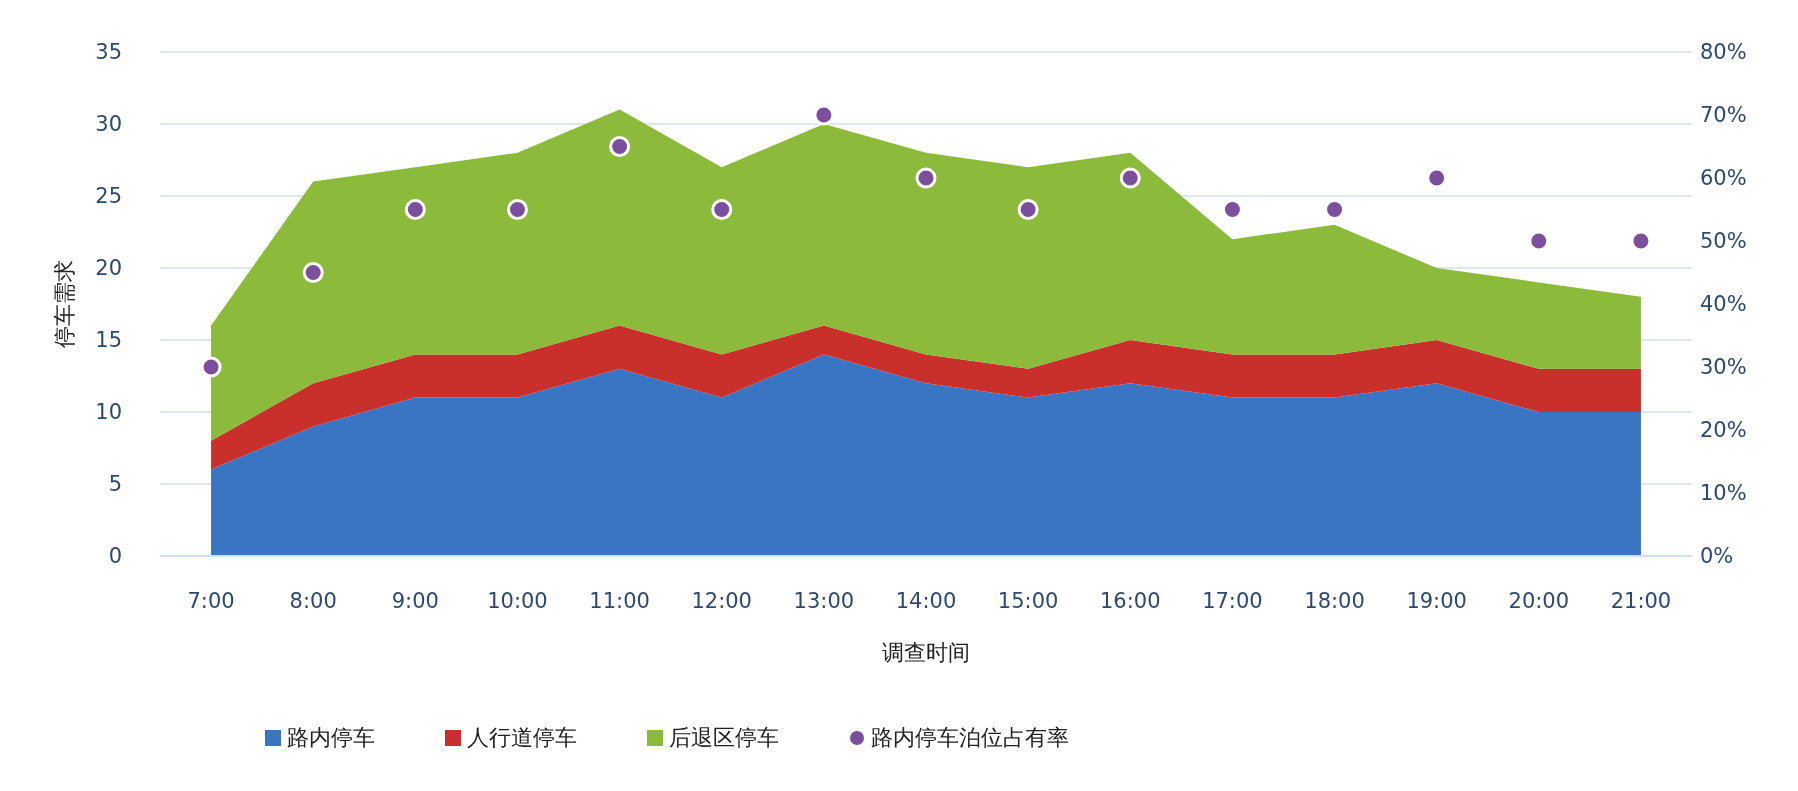 This screenshot has height=791, width=1798. Describe the element at coordinates (1436, 601) in the screenshot. I see `x-tick-label: 19:00` at that location.